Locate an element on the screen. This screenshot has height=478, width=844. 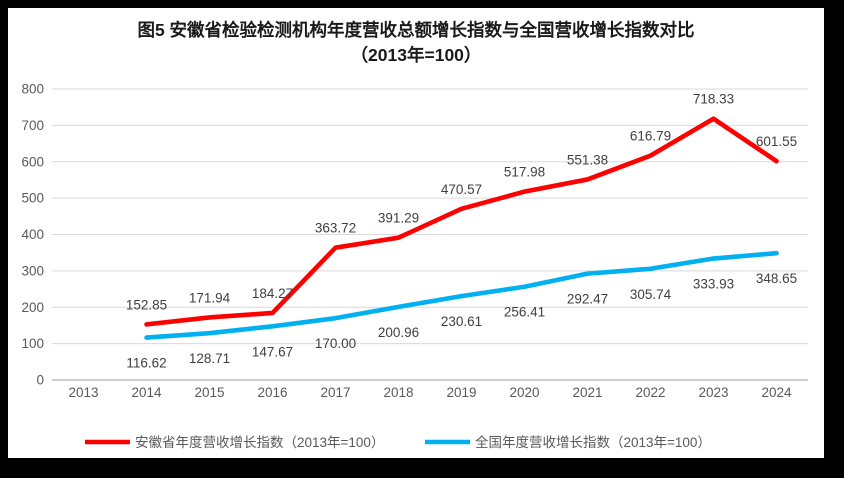
y-tick-label: 800 is located at coordinates (32, 89).